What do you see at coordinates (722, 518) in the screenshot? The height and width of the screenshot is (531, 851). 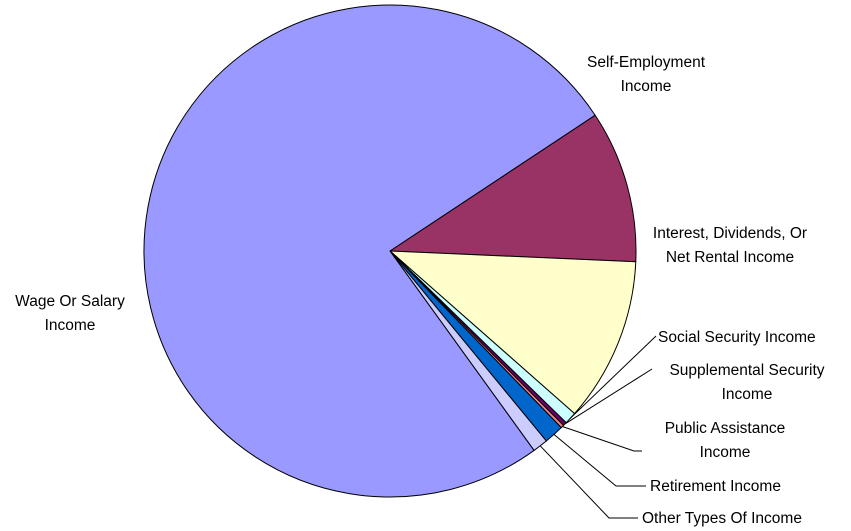 I see `label-other: Other Types Of Income` at bounding box center [722, 518].